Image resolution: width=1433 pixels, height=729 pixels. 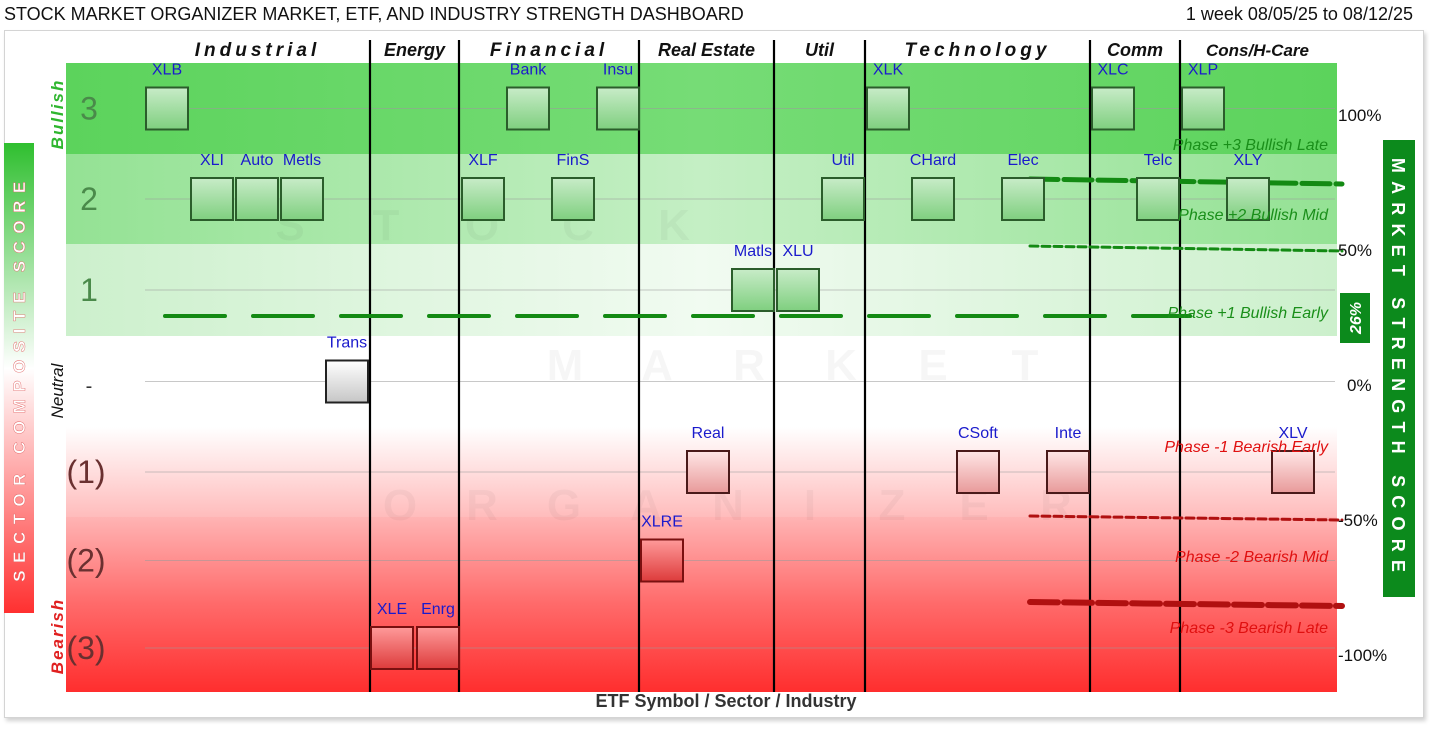 I want to click on band-label: 1, so click(x=89, y=290).